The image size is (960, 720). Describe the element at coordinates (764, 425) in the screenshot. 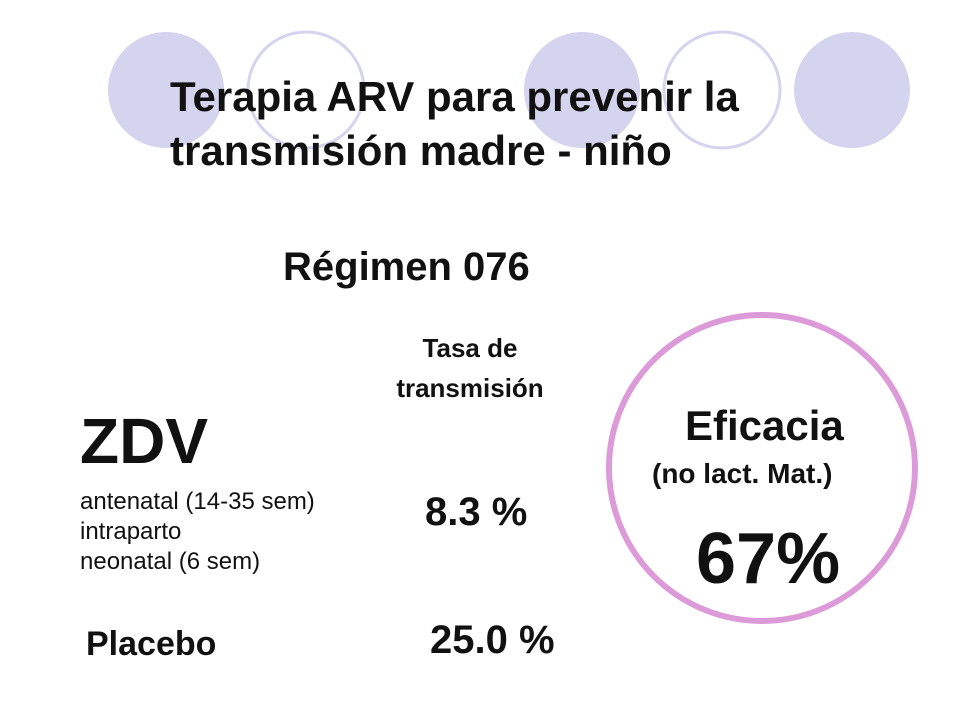

I see `efficacy-label: Eficacia` at that location.